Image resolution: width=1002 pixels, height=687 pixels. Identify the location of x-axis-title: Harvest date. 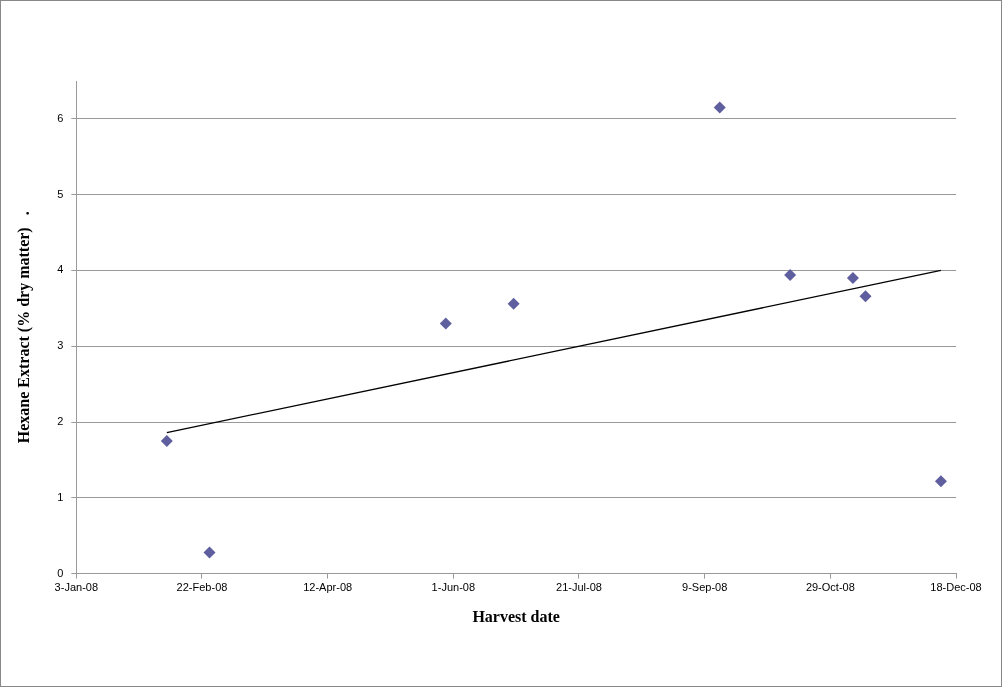
(516, 616).